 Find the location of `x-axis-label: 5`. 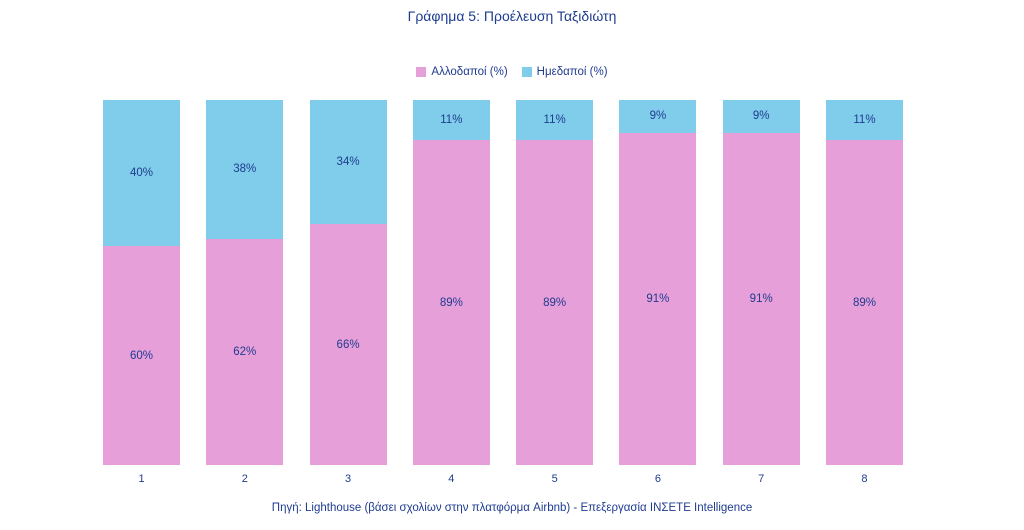

x-axis-label: 5 is located at coordinates (554, 479).